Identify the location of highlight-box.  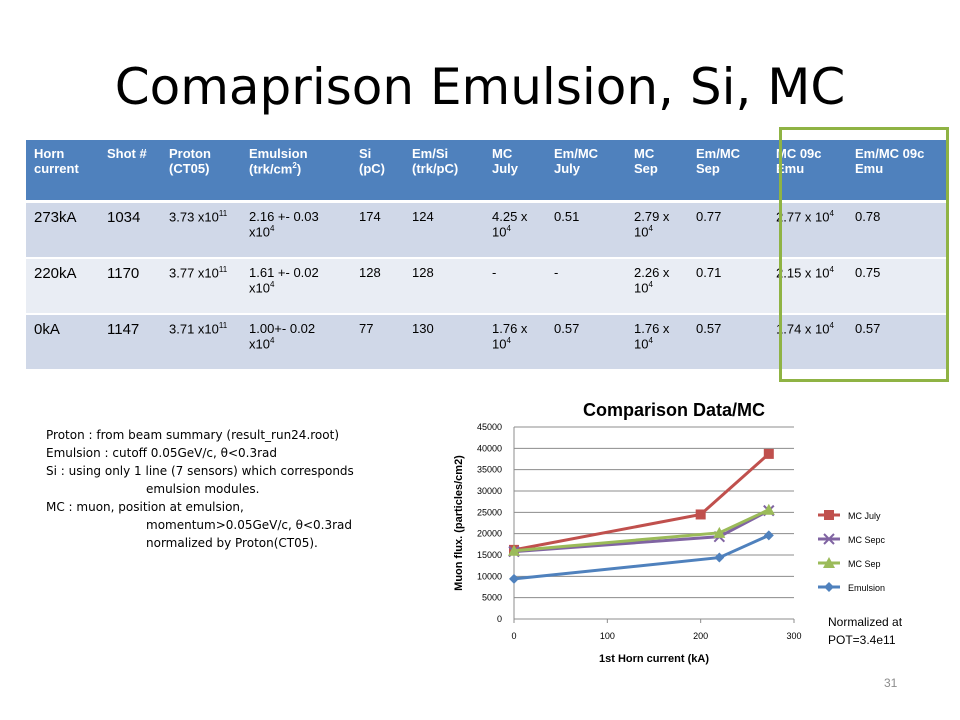
(864, 254).